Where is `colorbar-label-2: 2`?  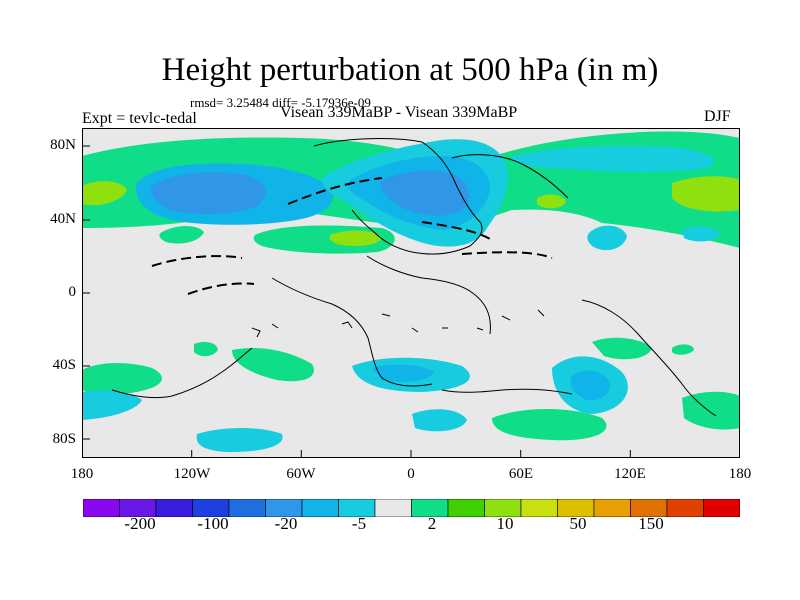 colorbar-label-2: 2 is located at coordinates (432, 523).